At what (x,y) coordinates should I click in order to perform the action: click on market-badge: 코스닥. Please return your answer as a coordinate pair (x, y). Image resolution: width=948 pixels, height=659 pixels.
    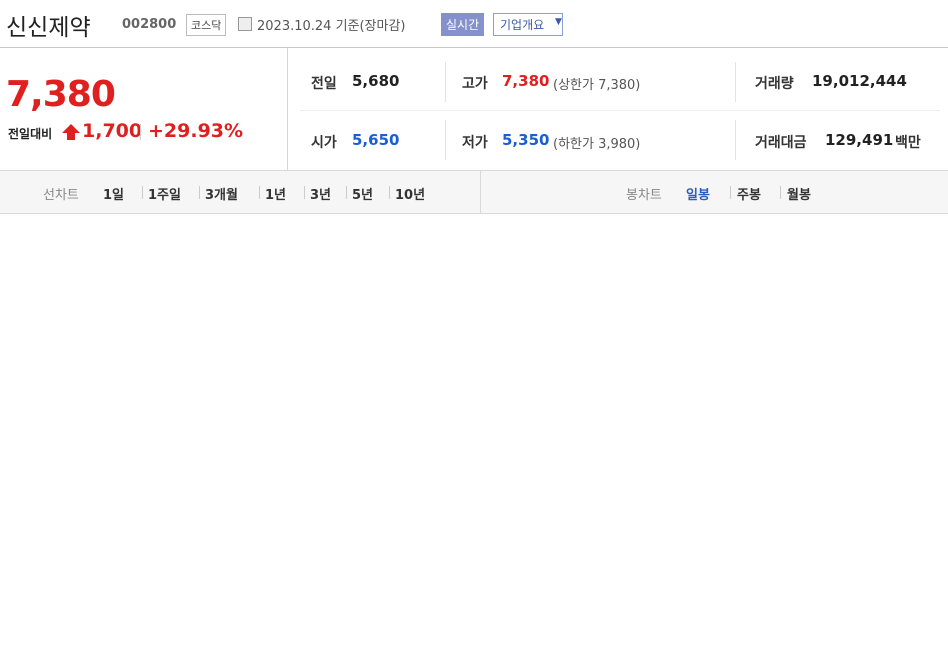
    Looking at the image, I should click on (206, 25).